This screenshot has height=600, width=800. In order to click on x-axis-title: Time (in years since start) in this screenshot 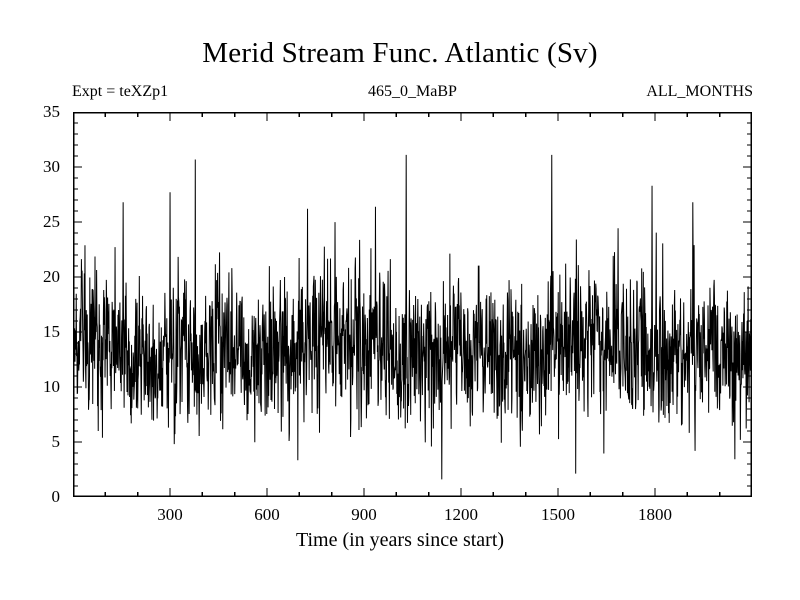, I will do `click(400, 540)`.